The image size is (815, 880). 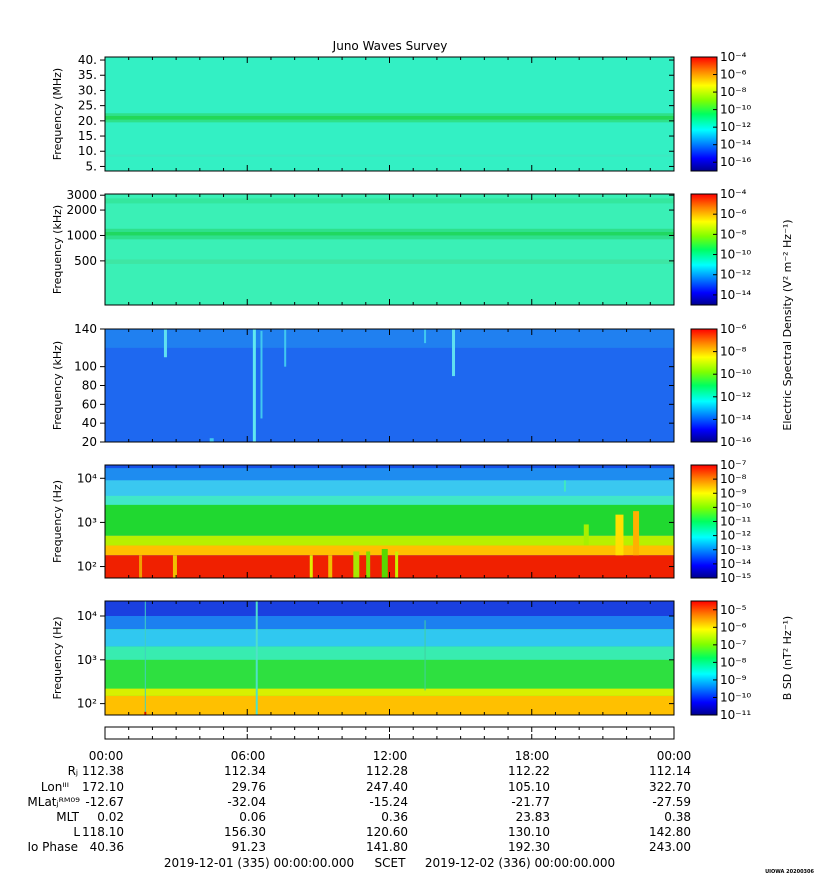 What do you see at coordinates (733, 610) in the screenshot?
I see `colorbar-tick-label: 10⁻⁵` at bounding box center [733, 610].